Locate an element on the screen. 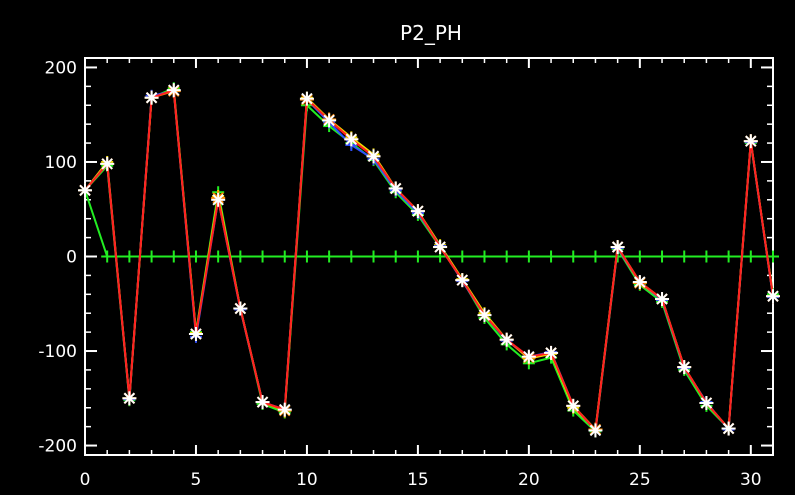 The width and height of the screenshot is (795, 495). x-tick-label: 30 is located at coordinates (751, 480).